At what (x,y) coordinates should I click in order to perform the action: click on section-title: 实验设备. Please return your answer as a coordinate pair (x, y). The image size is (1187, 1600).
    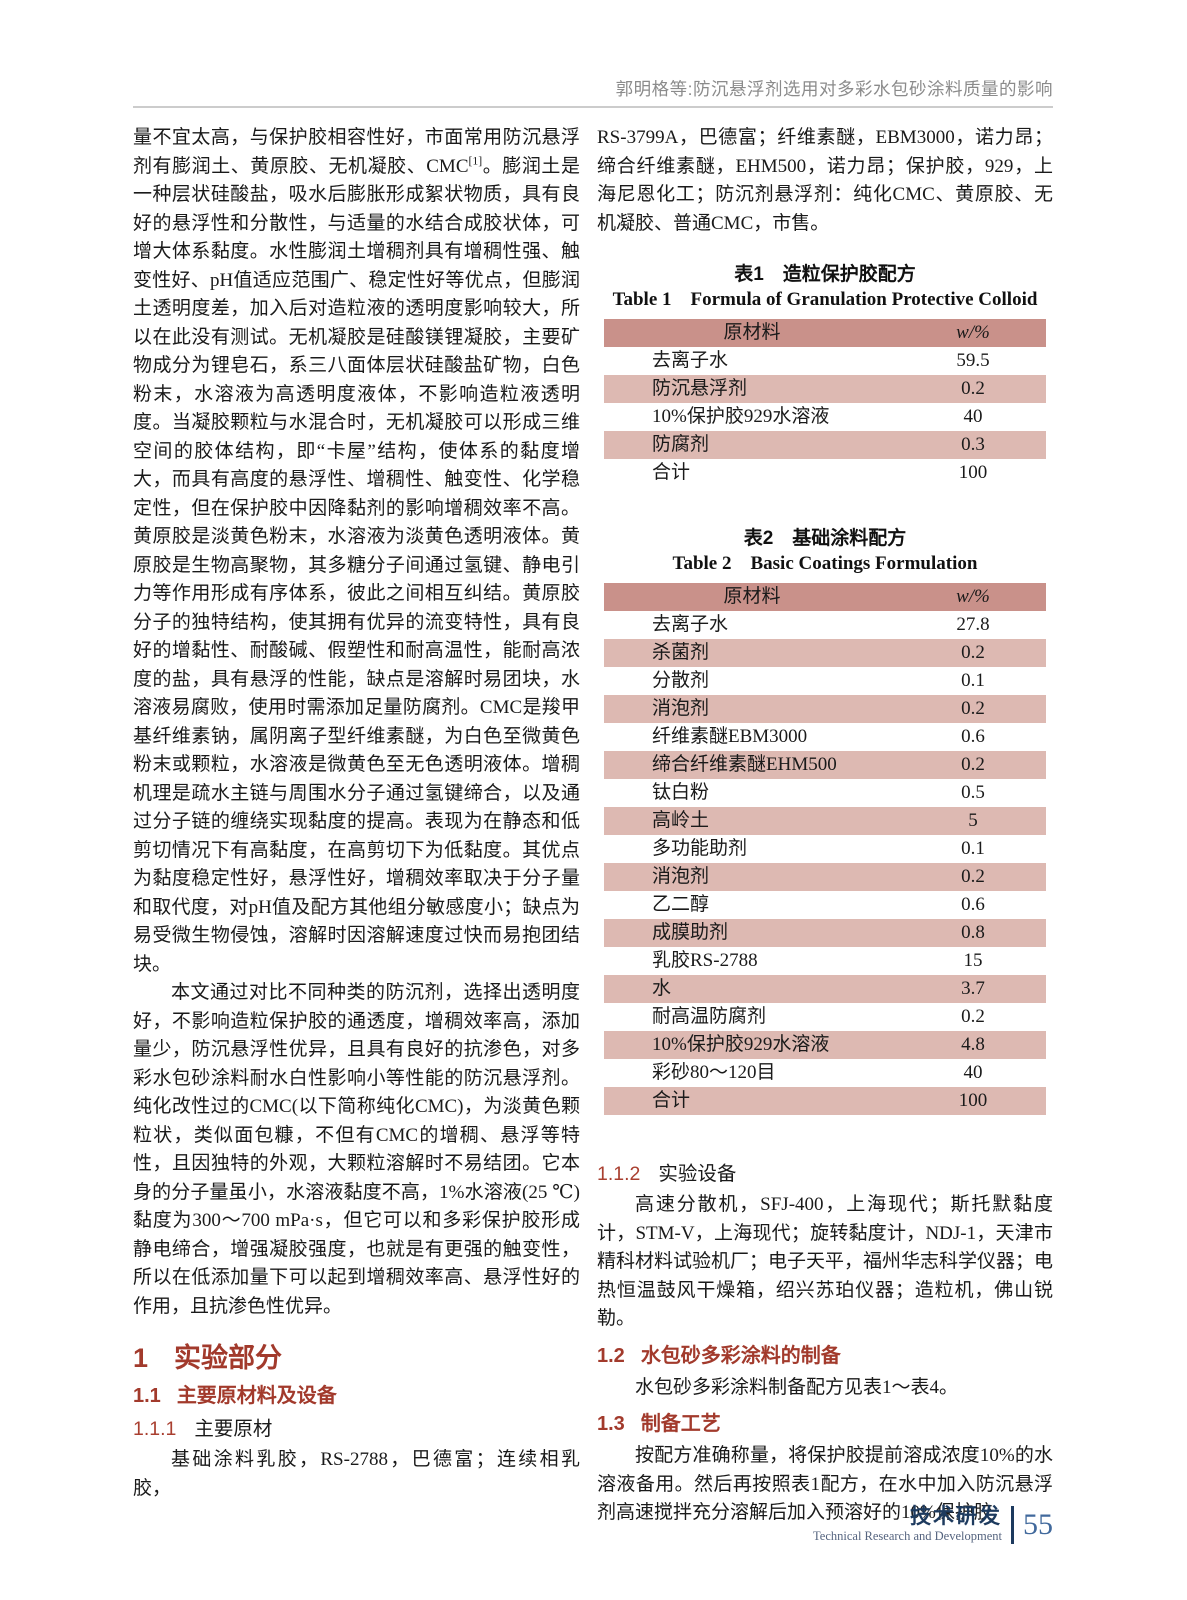
    Looking at the image, I should click on (697, 1174).